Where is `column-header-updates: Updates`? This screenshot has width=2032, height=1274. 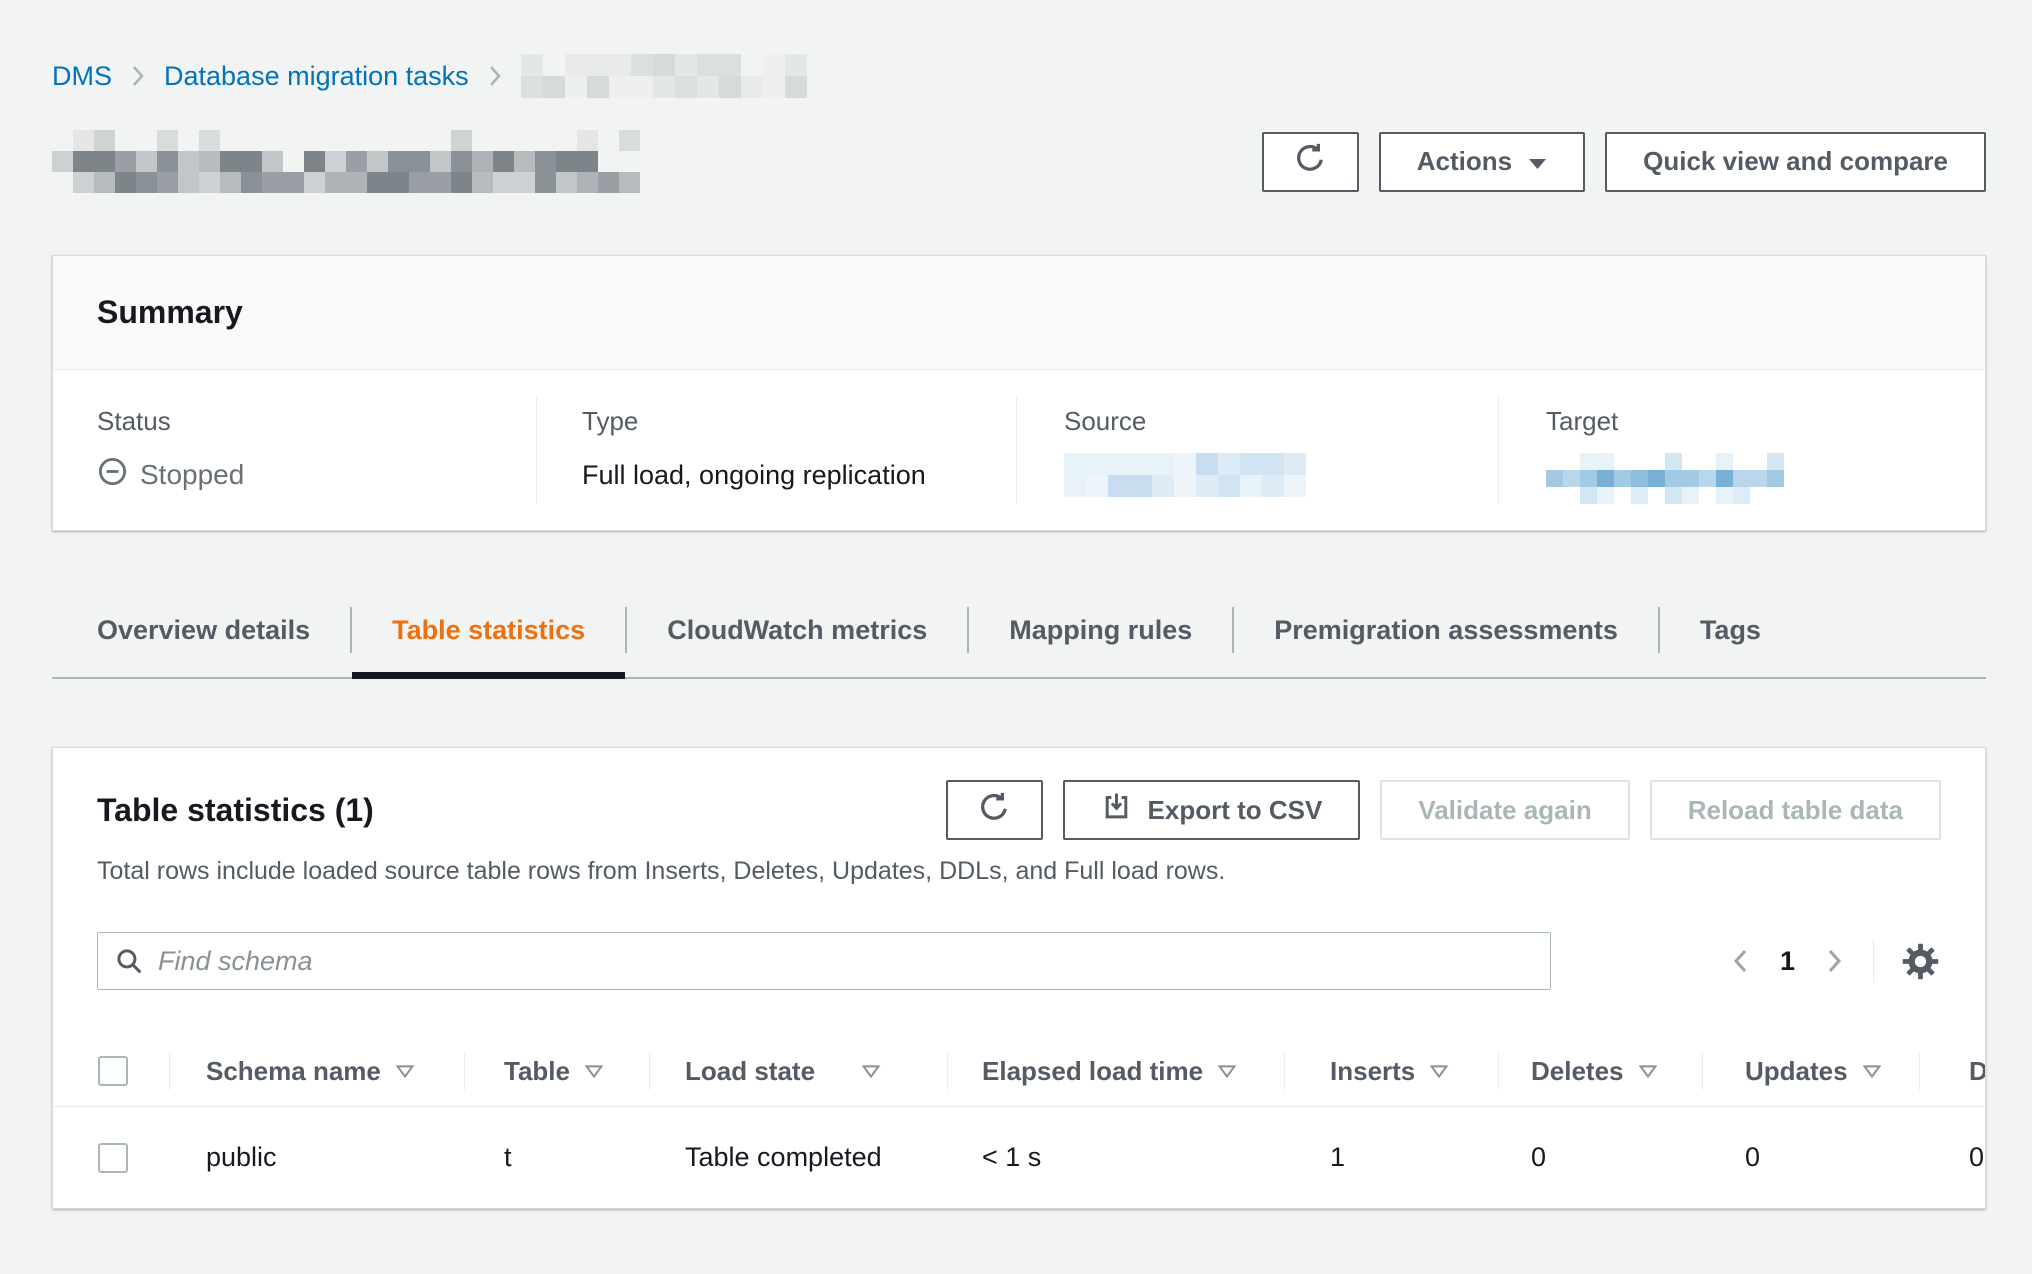 column-header-updates: Updates is located at coordinates (1810, 1071).